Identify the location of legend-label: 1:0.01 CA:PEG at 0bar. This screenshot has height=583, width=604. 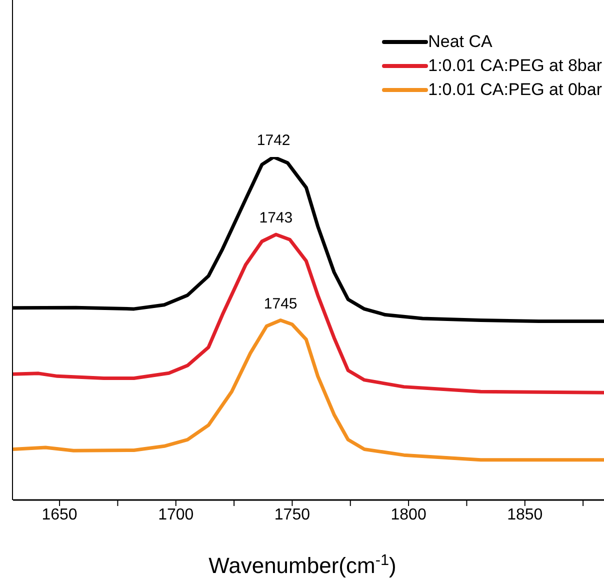
(515, 90).